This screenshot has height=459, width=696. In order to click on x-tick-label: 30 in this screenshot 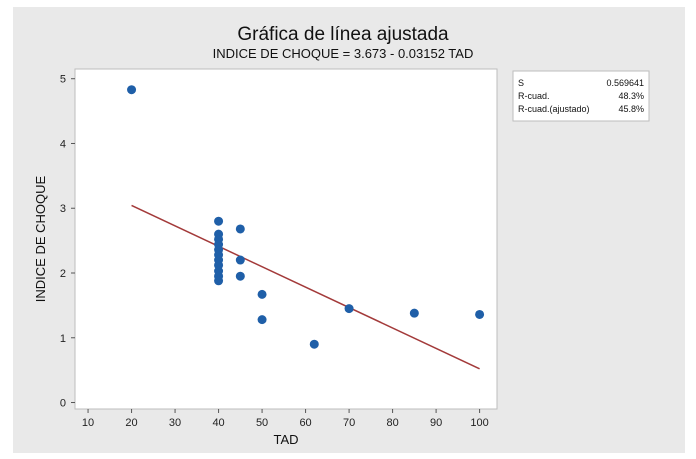, I will do `click(175, 423)`.